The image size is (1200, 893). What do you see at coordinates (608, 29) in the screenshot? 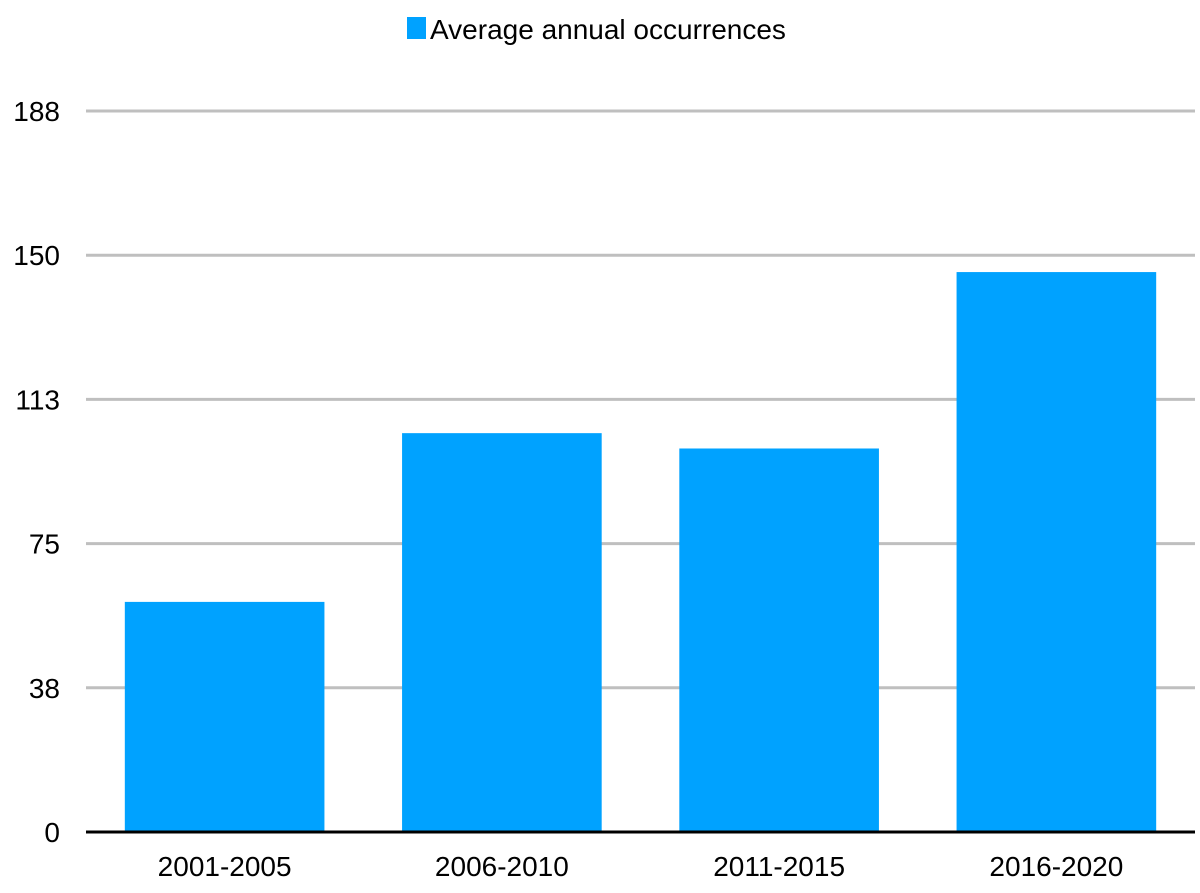
I see `legend-label: Average annual occurrences` at bounding box center [608, 29].